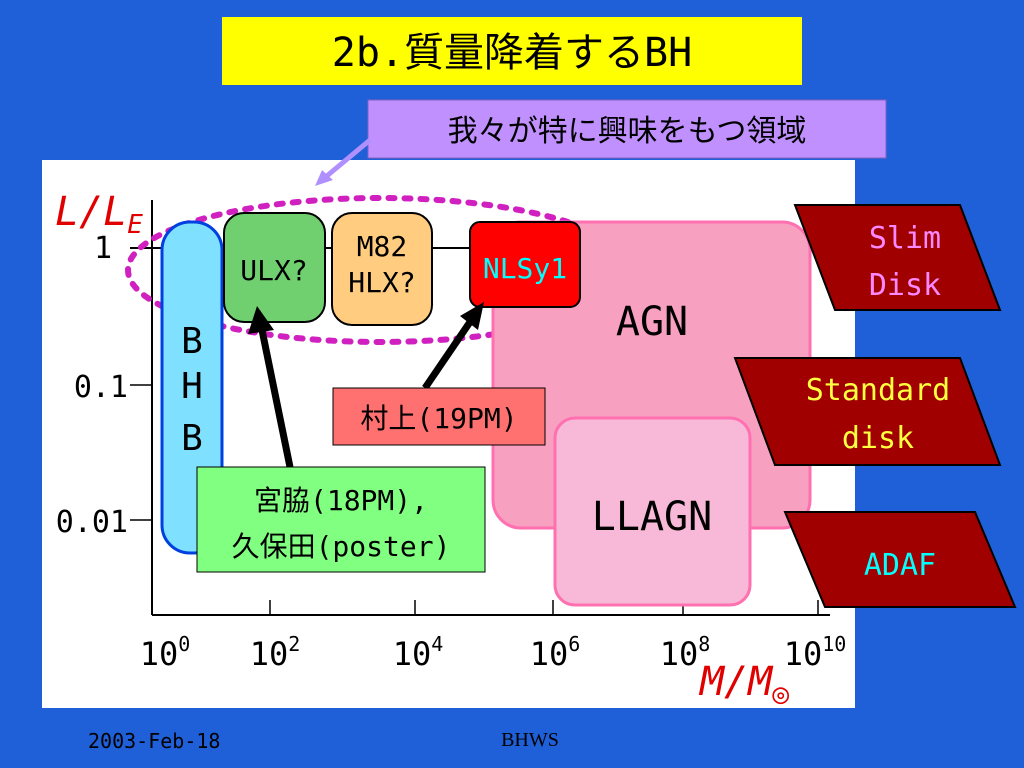  What do you see at coordinates (878, 438) in the screenshot?
I see `disk-label: disk` at bounding box center [878, 438].